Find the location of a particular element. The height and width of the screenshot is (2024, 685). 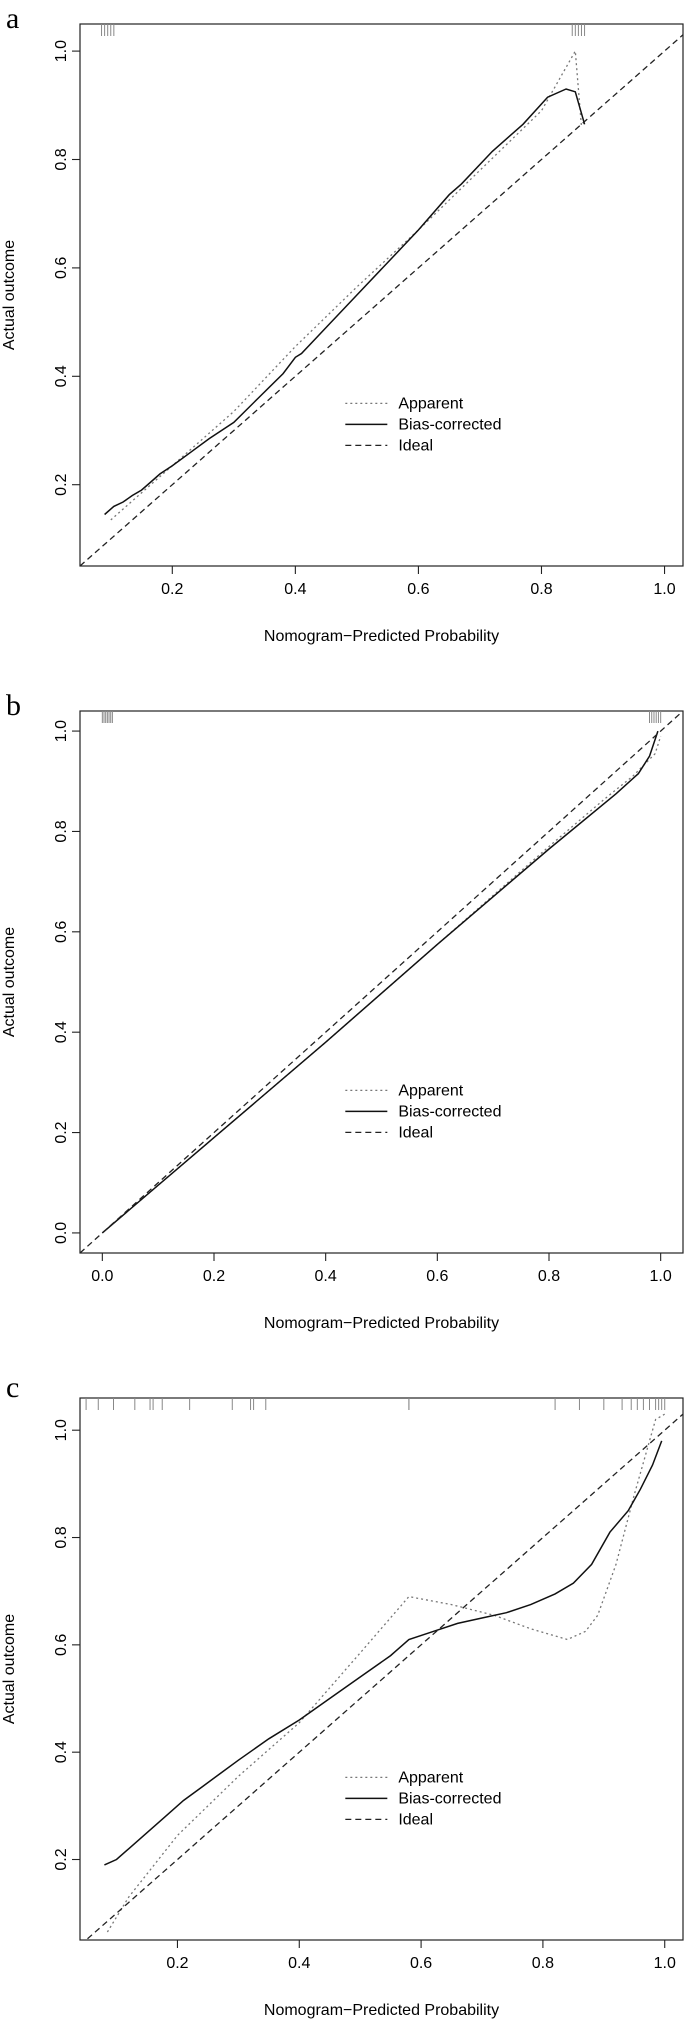

panel-letter: c is located at coordinates (12, 1387).